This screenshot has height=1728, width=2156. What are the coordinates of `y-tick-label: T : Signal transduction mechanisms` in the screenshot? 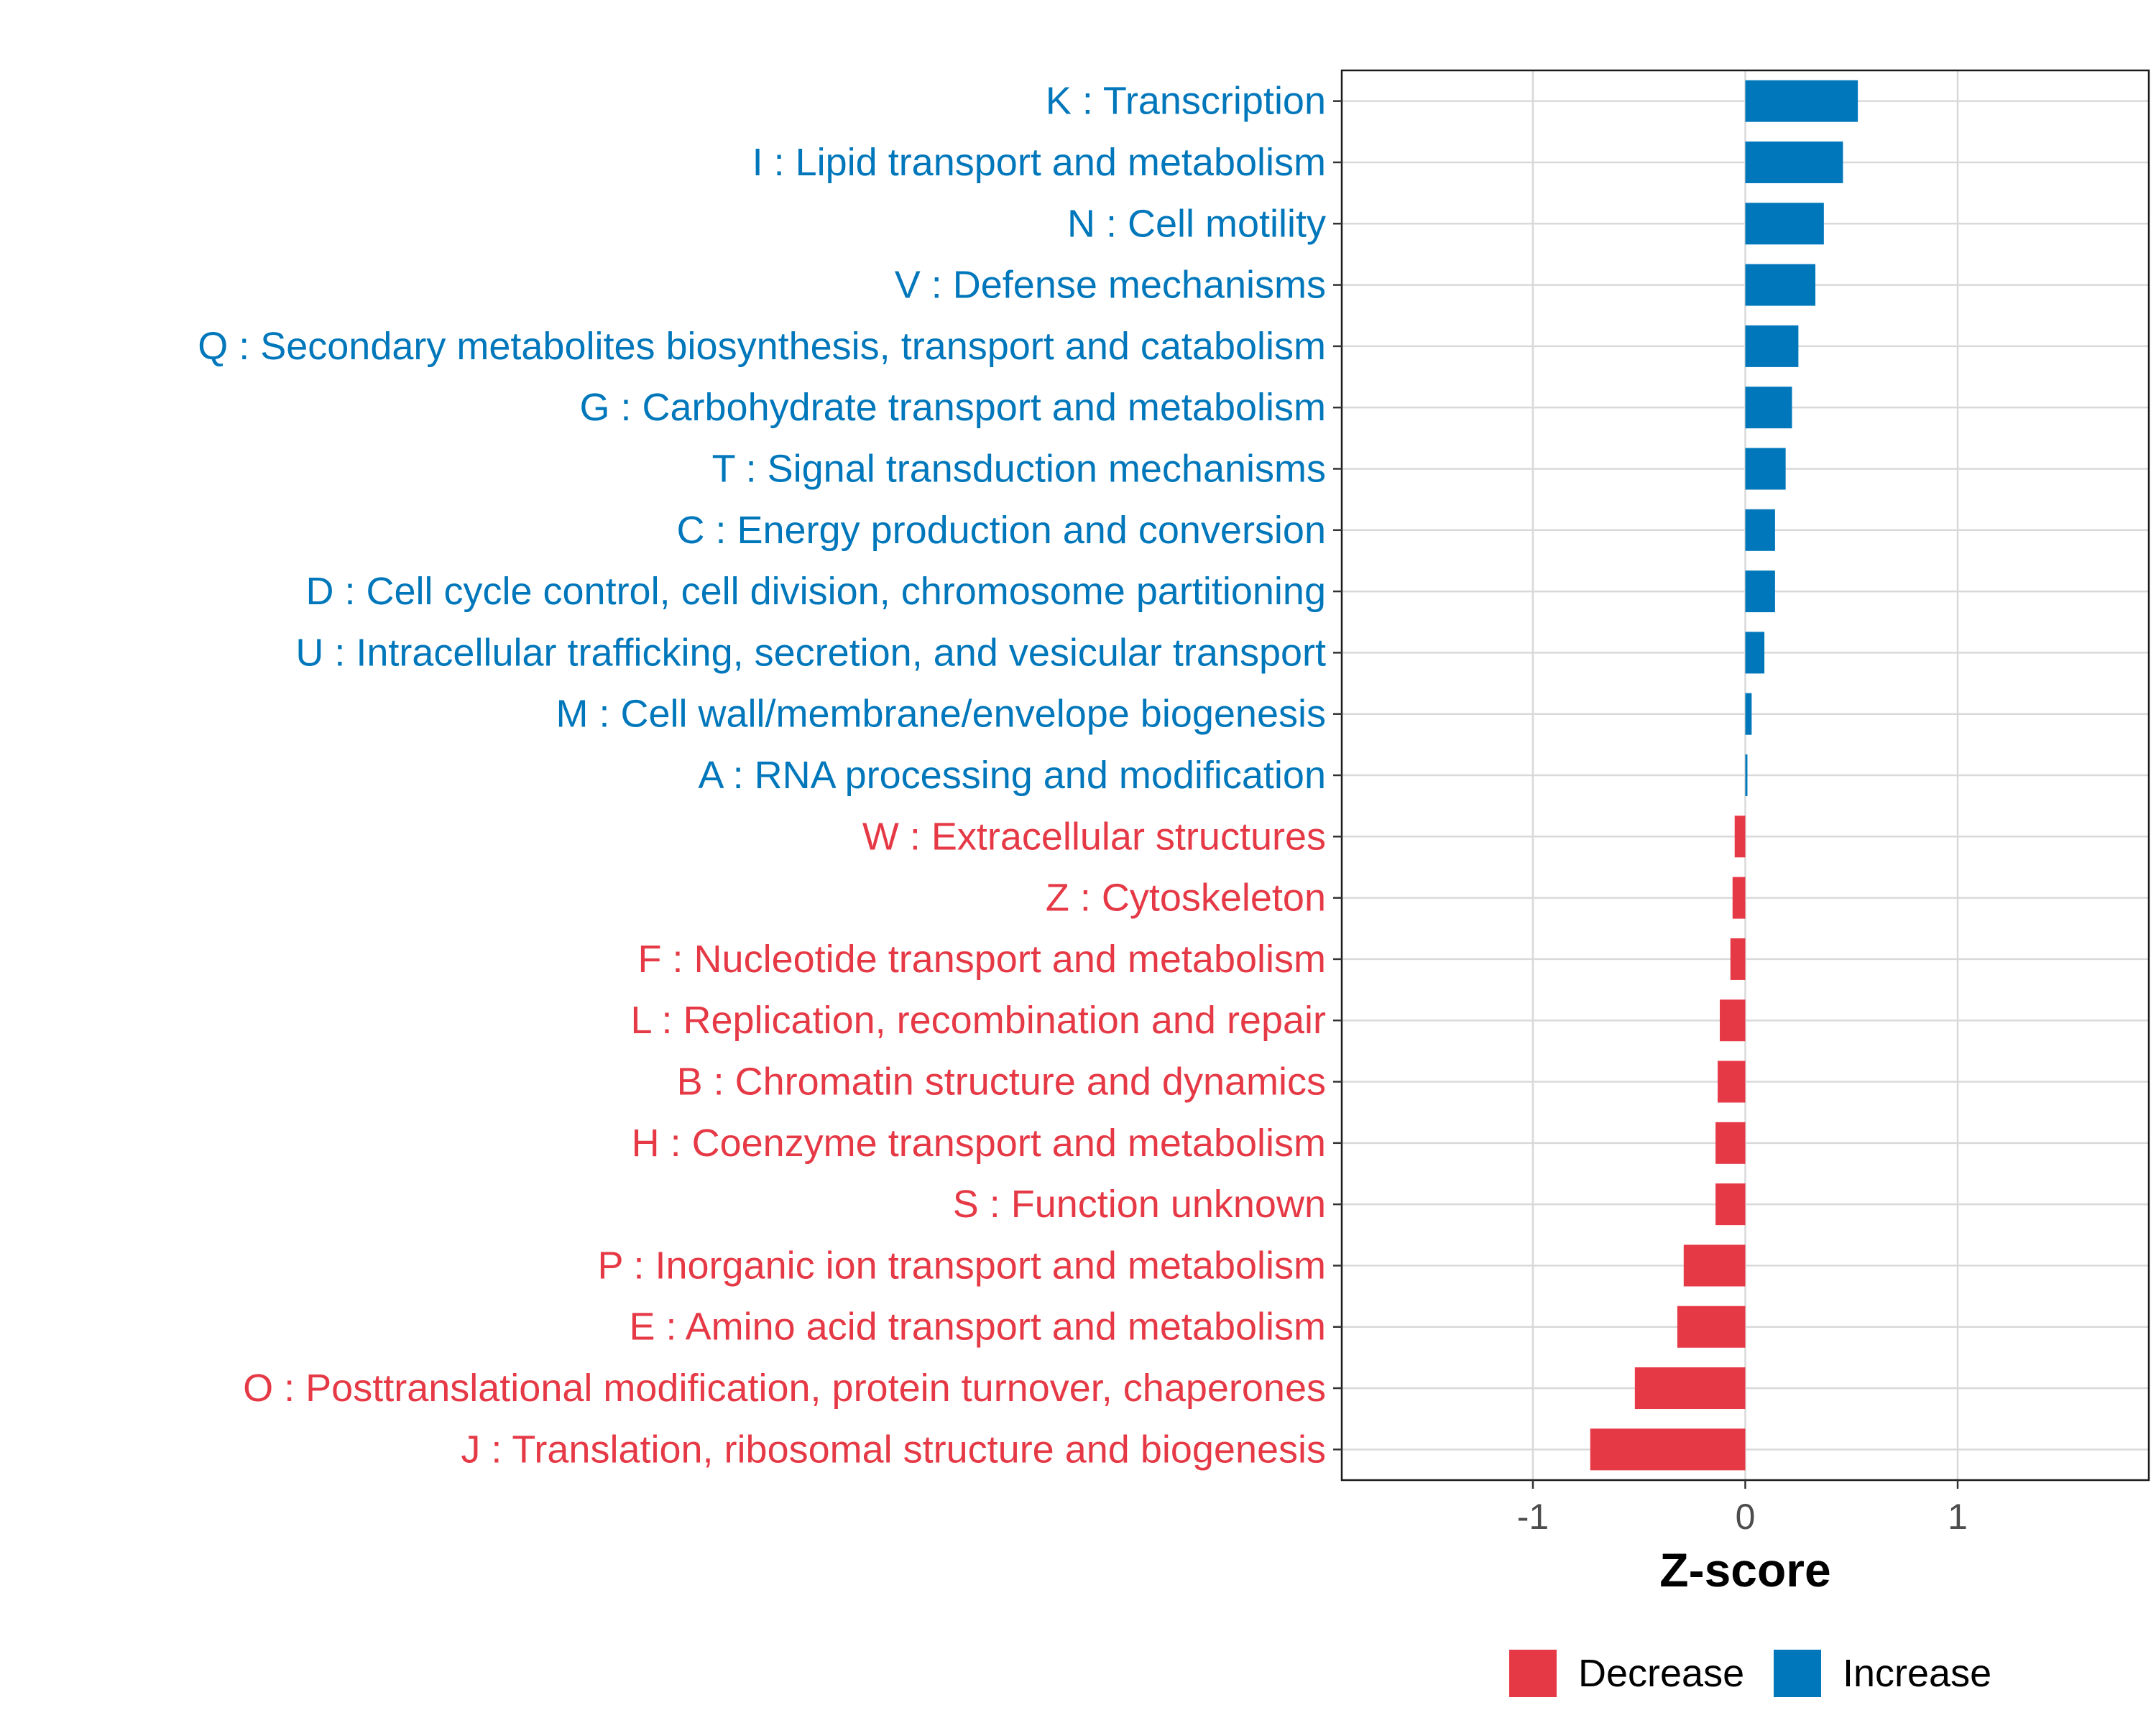 It's located at (1019, 469).